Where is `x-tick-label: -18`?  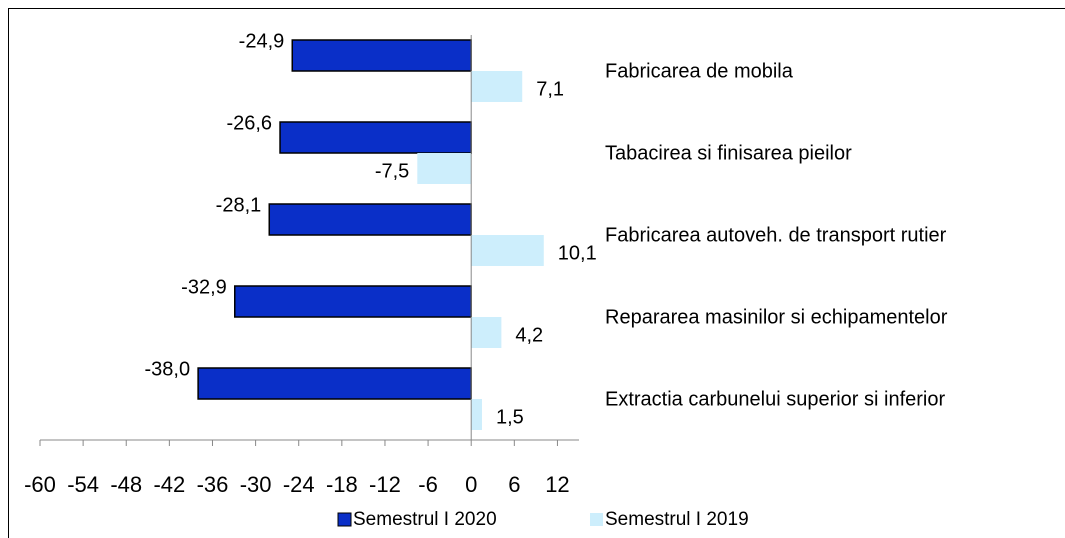 x-tick-label: -18 is located at coordinates (342, 484).